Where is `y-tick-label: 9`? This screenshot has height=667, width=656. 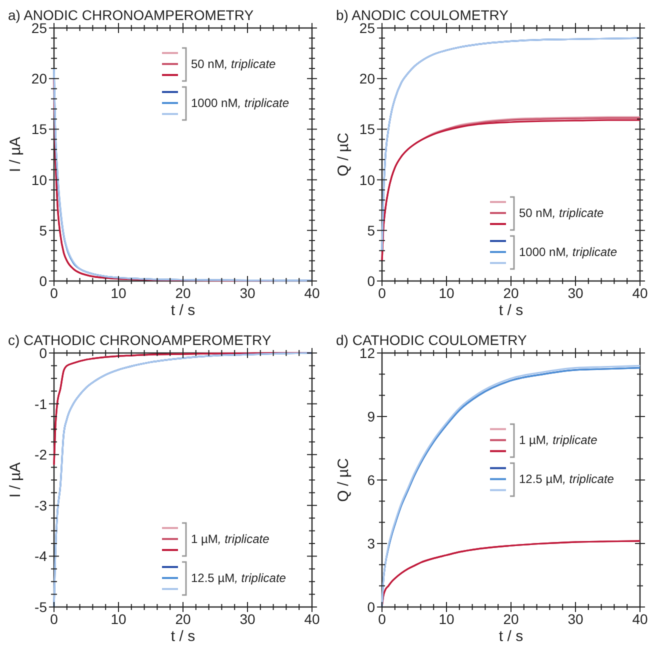
y-tick-label: 9 is located at coordinates (371, 416).